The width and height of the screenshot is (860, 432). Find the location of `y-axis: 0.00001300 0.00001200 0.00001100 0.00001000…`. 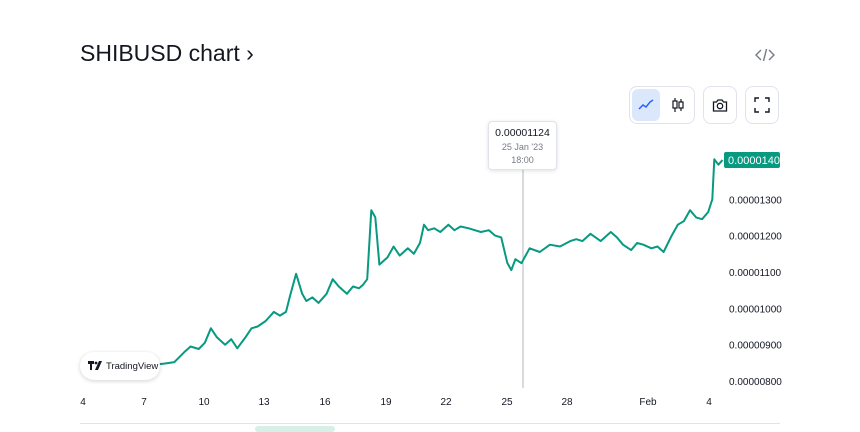

y-axis: 0.00001300 0.00001200 0.00001100 0.00001000… is located at coordinates (755, 291).